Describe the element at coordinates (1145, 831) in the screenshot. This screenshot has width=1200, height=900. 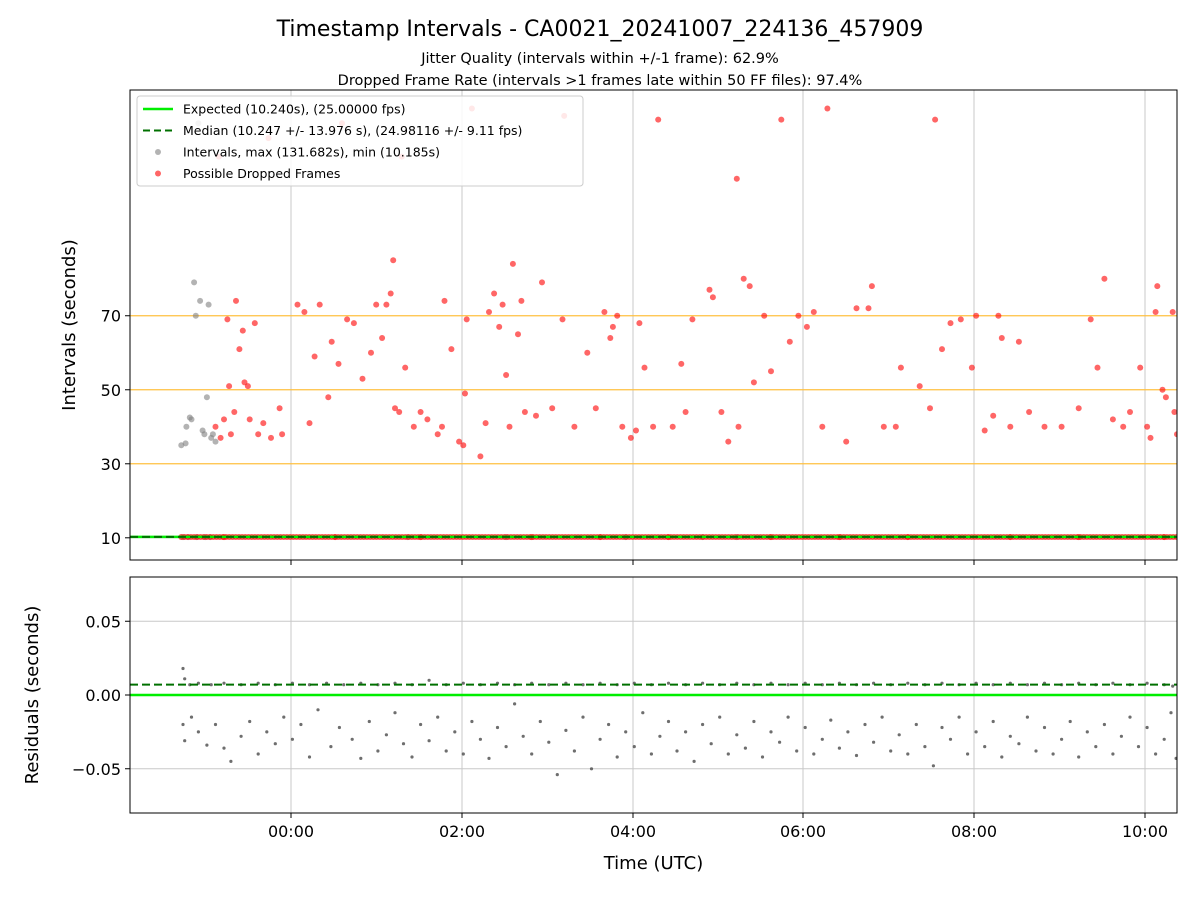
I see `x-tick-label: 10:00` at that location.